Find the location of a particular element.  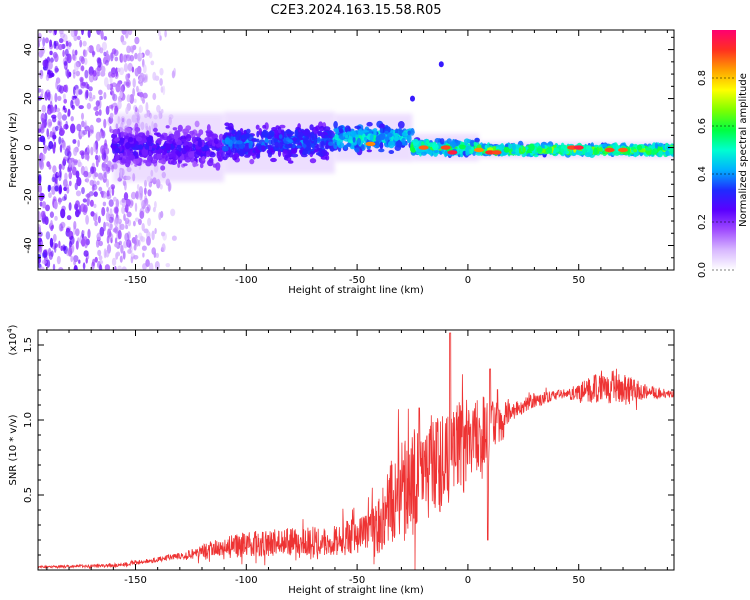

y-tick-label: -20 is located at coordinates (28, 196).